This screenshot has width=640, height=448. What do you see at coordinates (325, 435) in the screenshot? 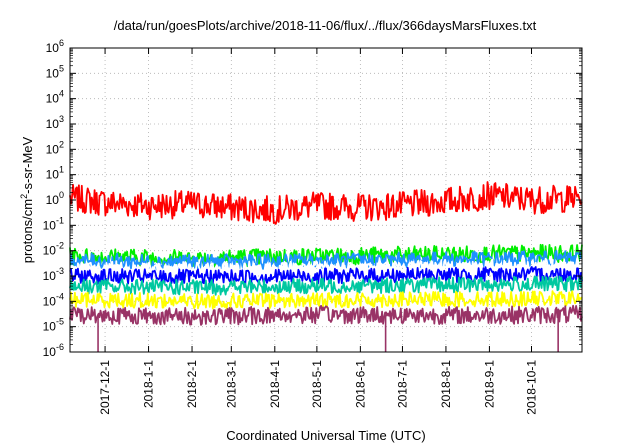
I see `x-axis-label: Coordinated Universal Time (UTC)` at bounding box center [325, 435].